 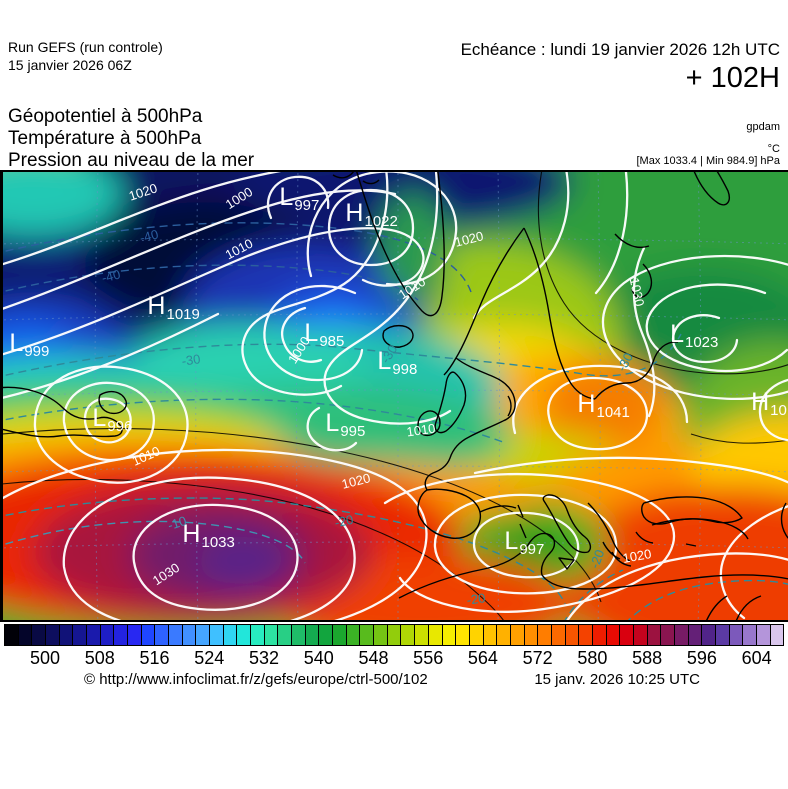 What do you see at coordinates (154, 658) in the screenshot?
I see `color-scale-tick: 516` at bounding box center [154, 658].